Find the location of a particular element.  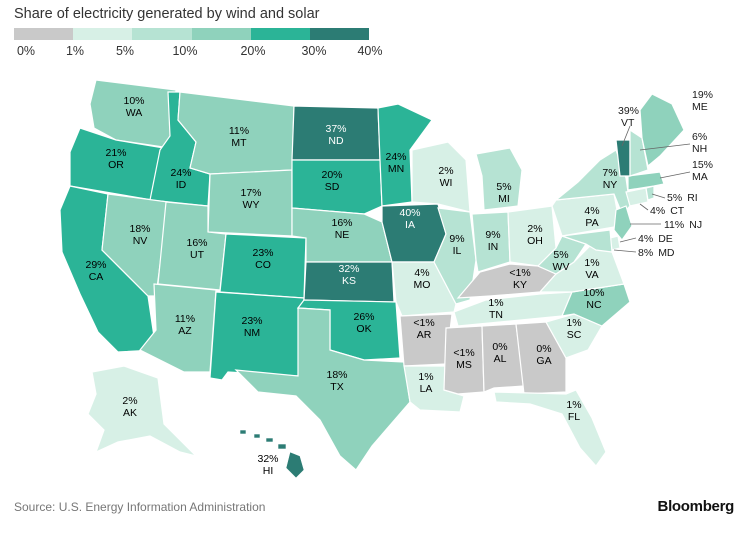

label-SC: 1% SC is located at coordinates (573, 329).